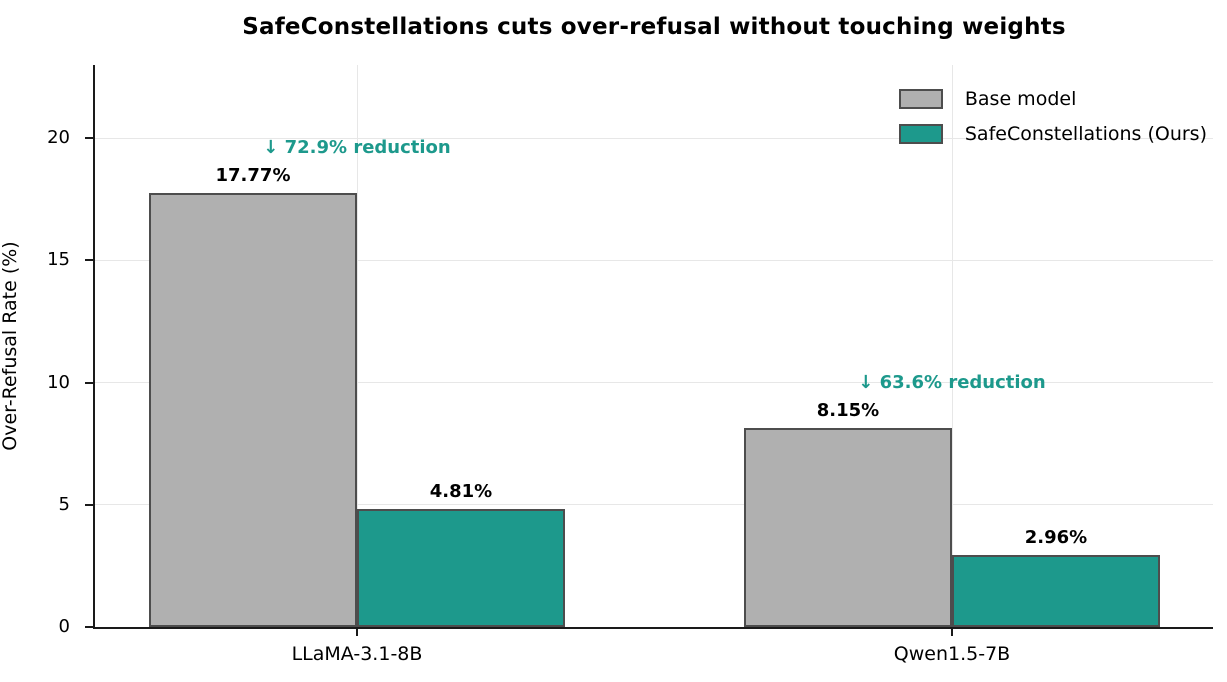 This screenshot has width=1227, height=682. I want to click on y-tick-label-15: 15, so click(58, 260).